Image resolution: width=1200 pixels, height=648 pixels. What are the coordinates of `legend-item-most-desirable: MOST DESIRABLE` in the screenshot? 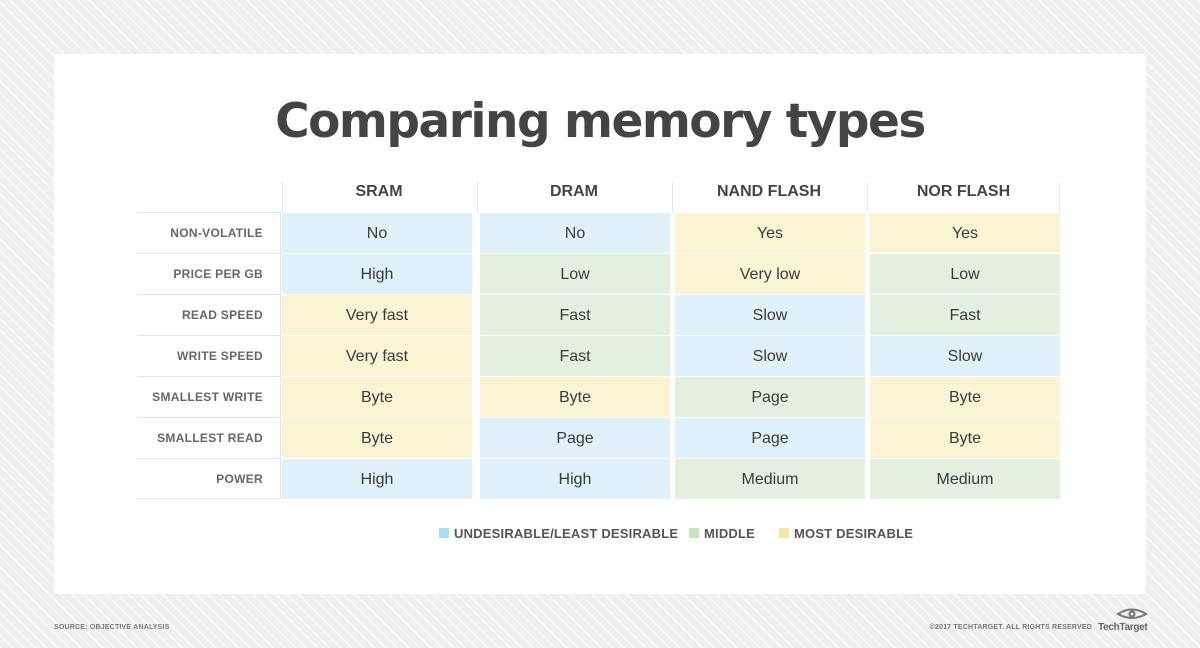 It's located at (846, 533).